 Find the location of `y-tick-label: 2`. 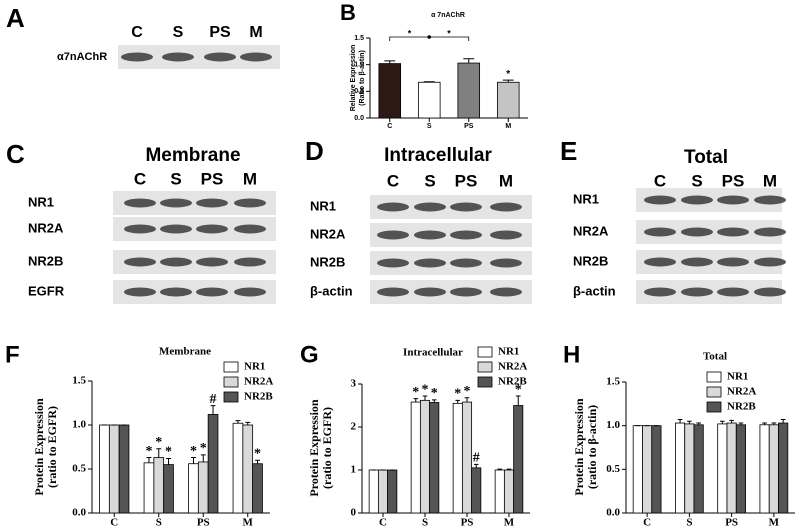

y-tick-label: 2 is located at coordinates (354, 427).